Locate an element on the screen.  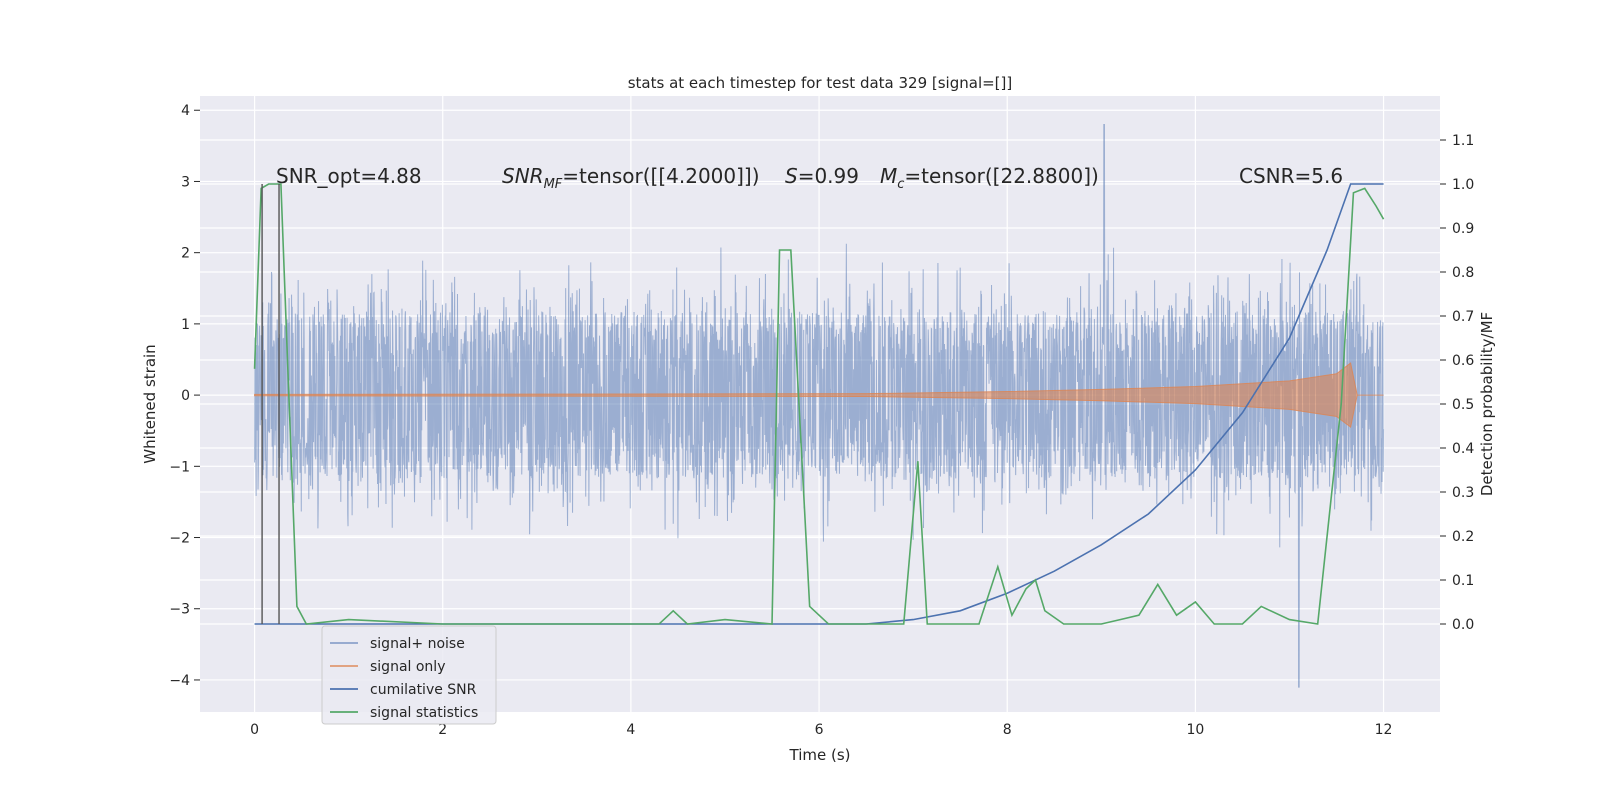
y-right-tick-label: 0.4 is located at coordinates (1463, 449).